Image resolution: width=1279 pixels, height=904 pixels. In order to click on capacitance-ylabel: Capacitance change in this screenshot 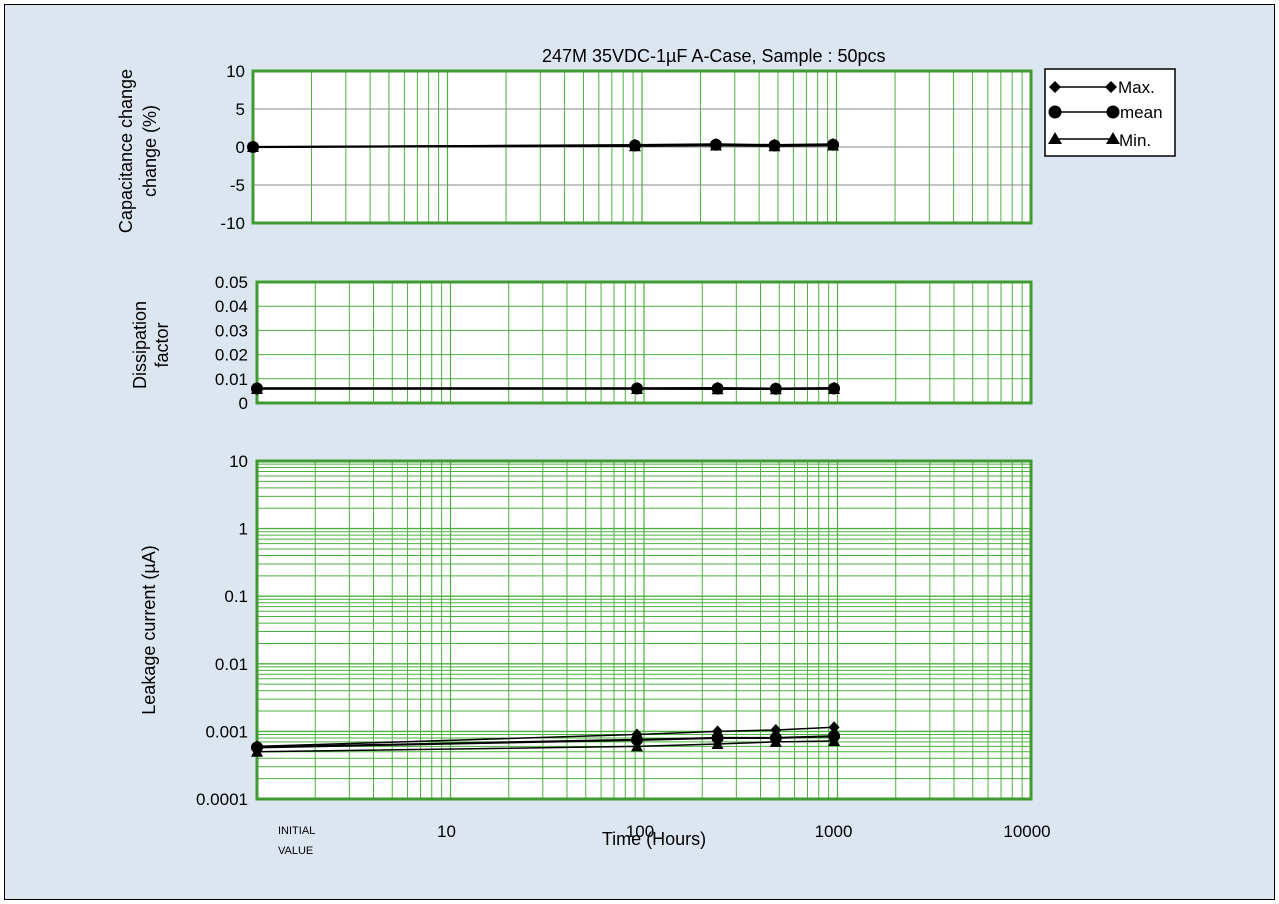, I will do `click(126, 151)`.